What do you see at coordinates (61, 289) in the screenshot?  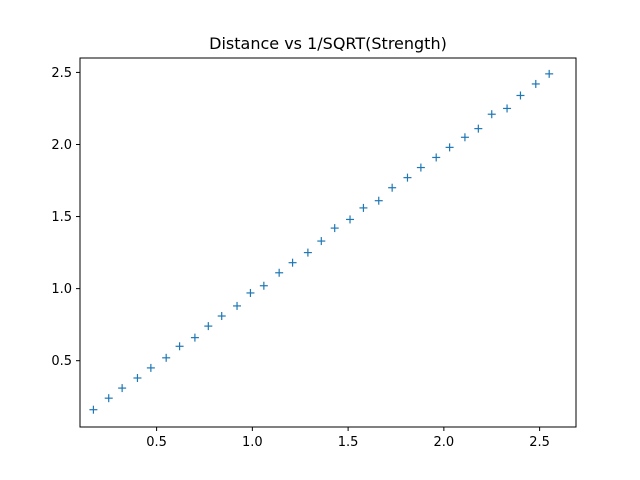 I see `y-tick-label: 1.0` at bounding box center [61, 289].